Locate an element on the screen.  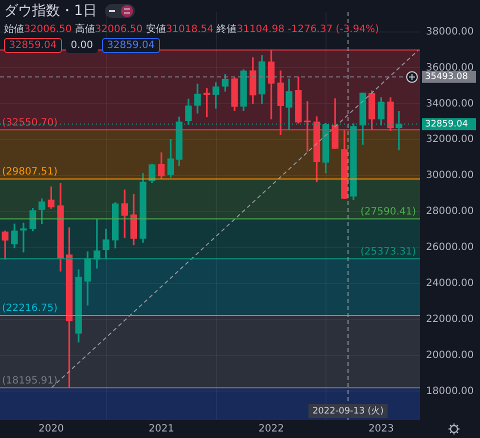
band-label: (32550.70) is located at coordinates (30, 122).